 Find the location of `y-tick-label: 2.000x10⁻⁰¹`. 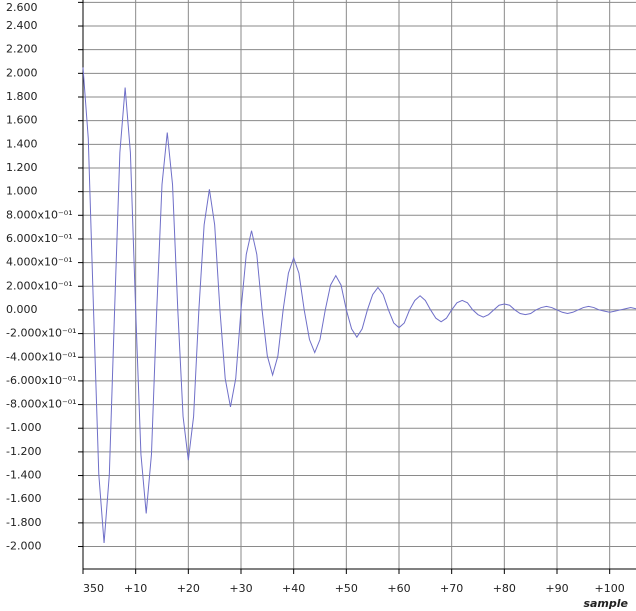

y-tick-label: 2.000x10⁻⁰¹ is located at coordinates (39, 285).